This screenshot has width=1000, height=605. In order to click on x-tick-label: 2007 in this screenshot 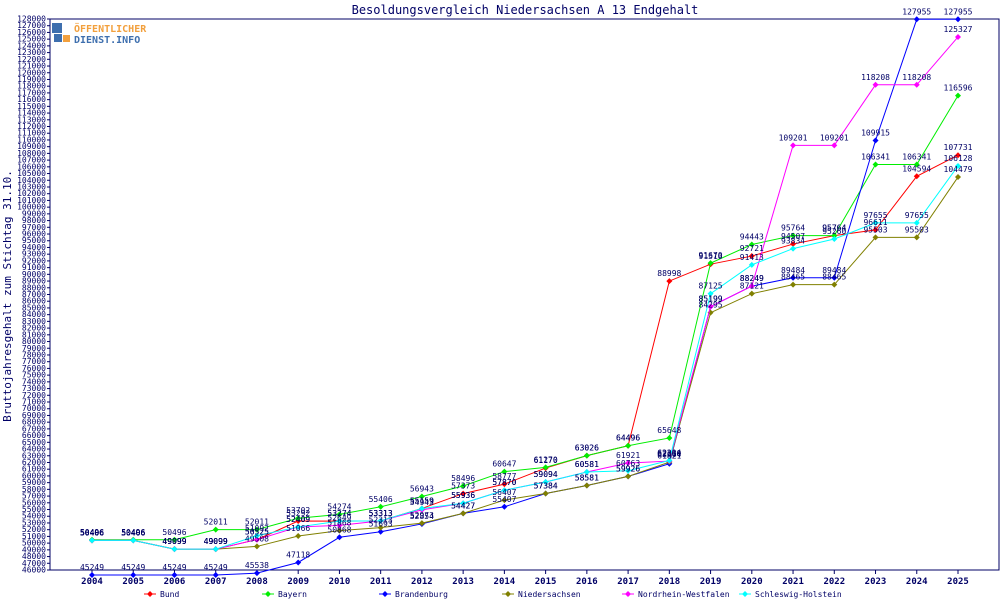, I will do `click(216, 582)`.